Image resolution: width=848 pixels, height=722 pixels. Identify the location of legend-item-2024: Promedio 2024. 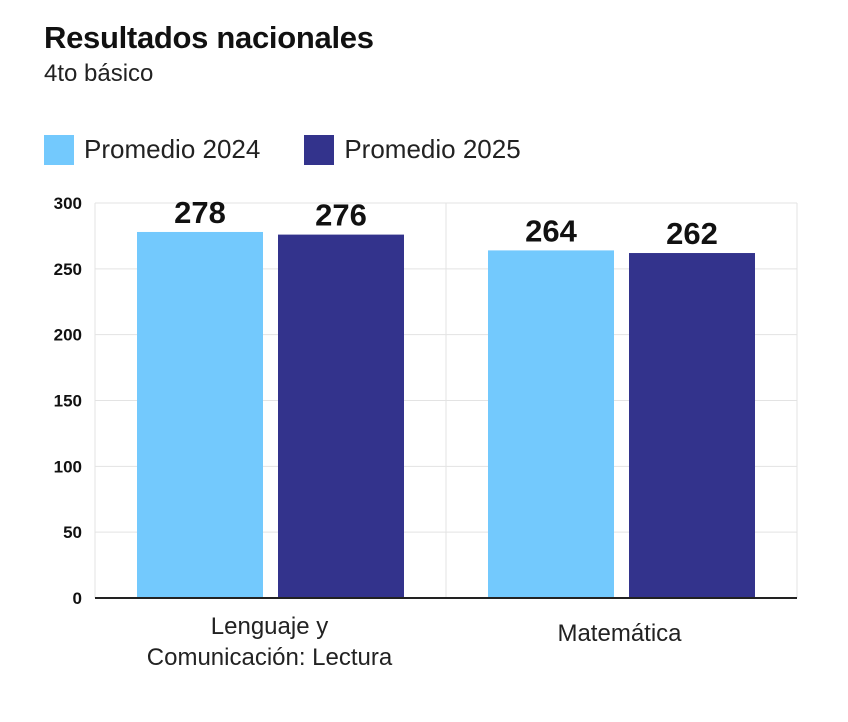
(152, 149).